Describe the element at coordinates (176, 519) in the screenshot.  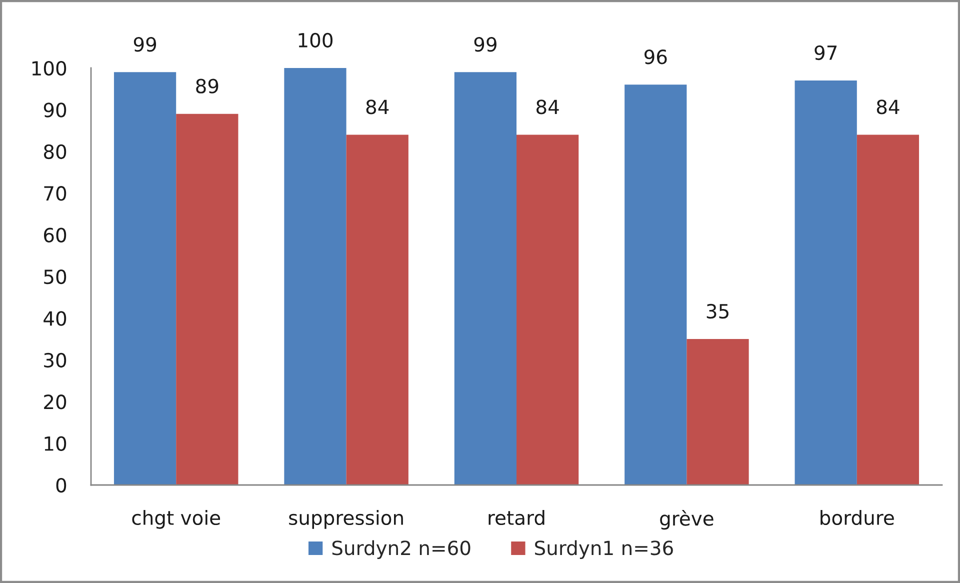
I see `x-tick-label: chgt voie` at that location.